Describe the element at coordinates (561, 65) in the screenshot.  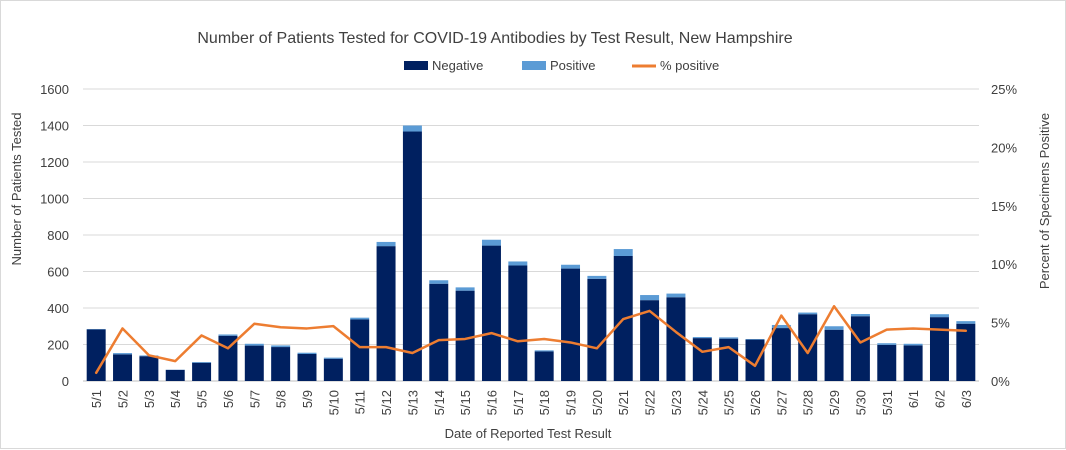
I see `legend: Negative Positive % positive` at that location.